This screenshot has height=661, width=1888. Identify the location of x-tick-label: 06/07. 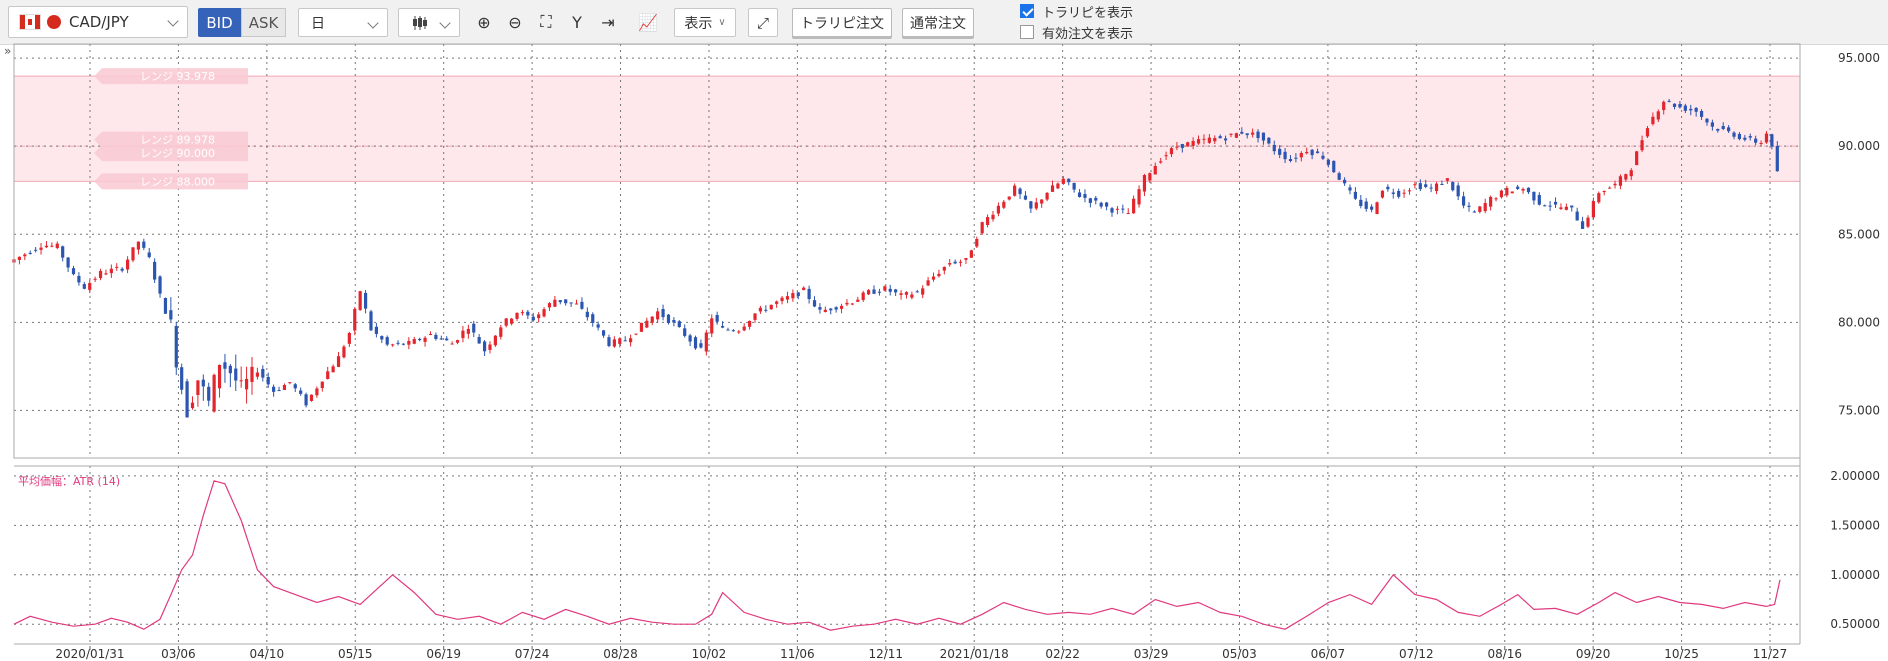
(1328, 654).